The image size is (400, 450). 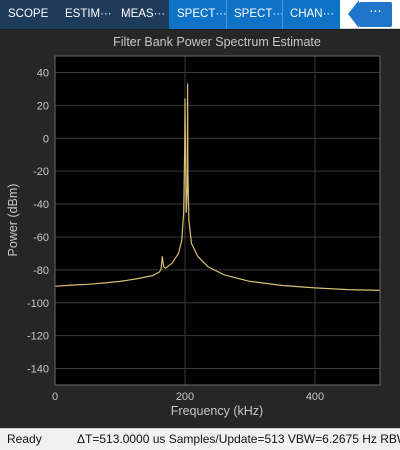 What do you see at coordinates (38, 304) in the screenshot?
I see `y-tick-label: -100` at bounding box center [38, 304].